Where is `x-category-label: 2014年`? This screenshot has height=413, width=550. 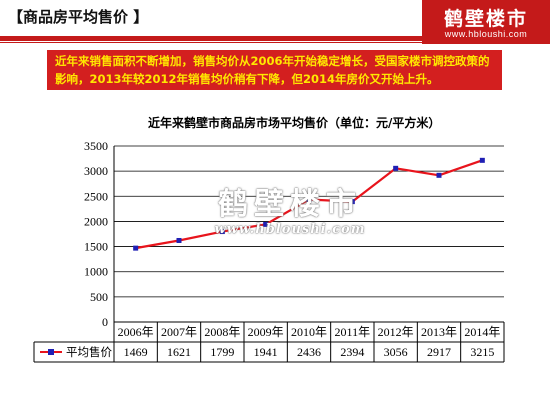
x-category-label: 2014年 is located at coordinates (482, 332).